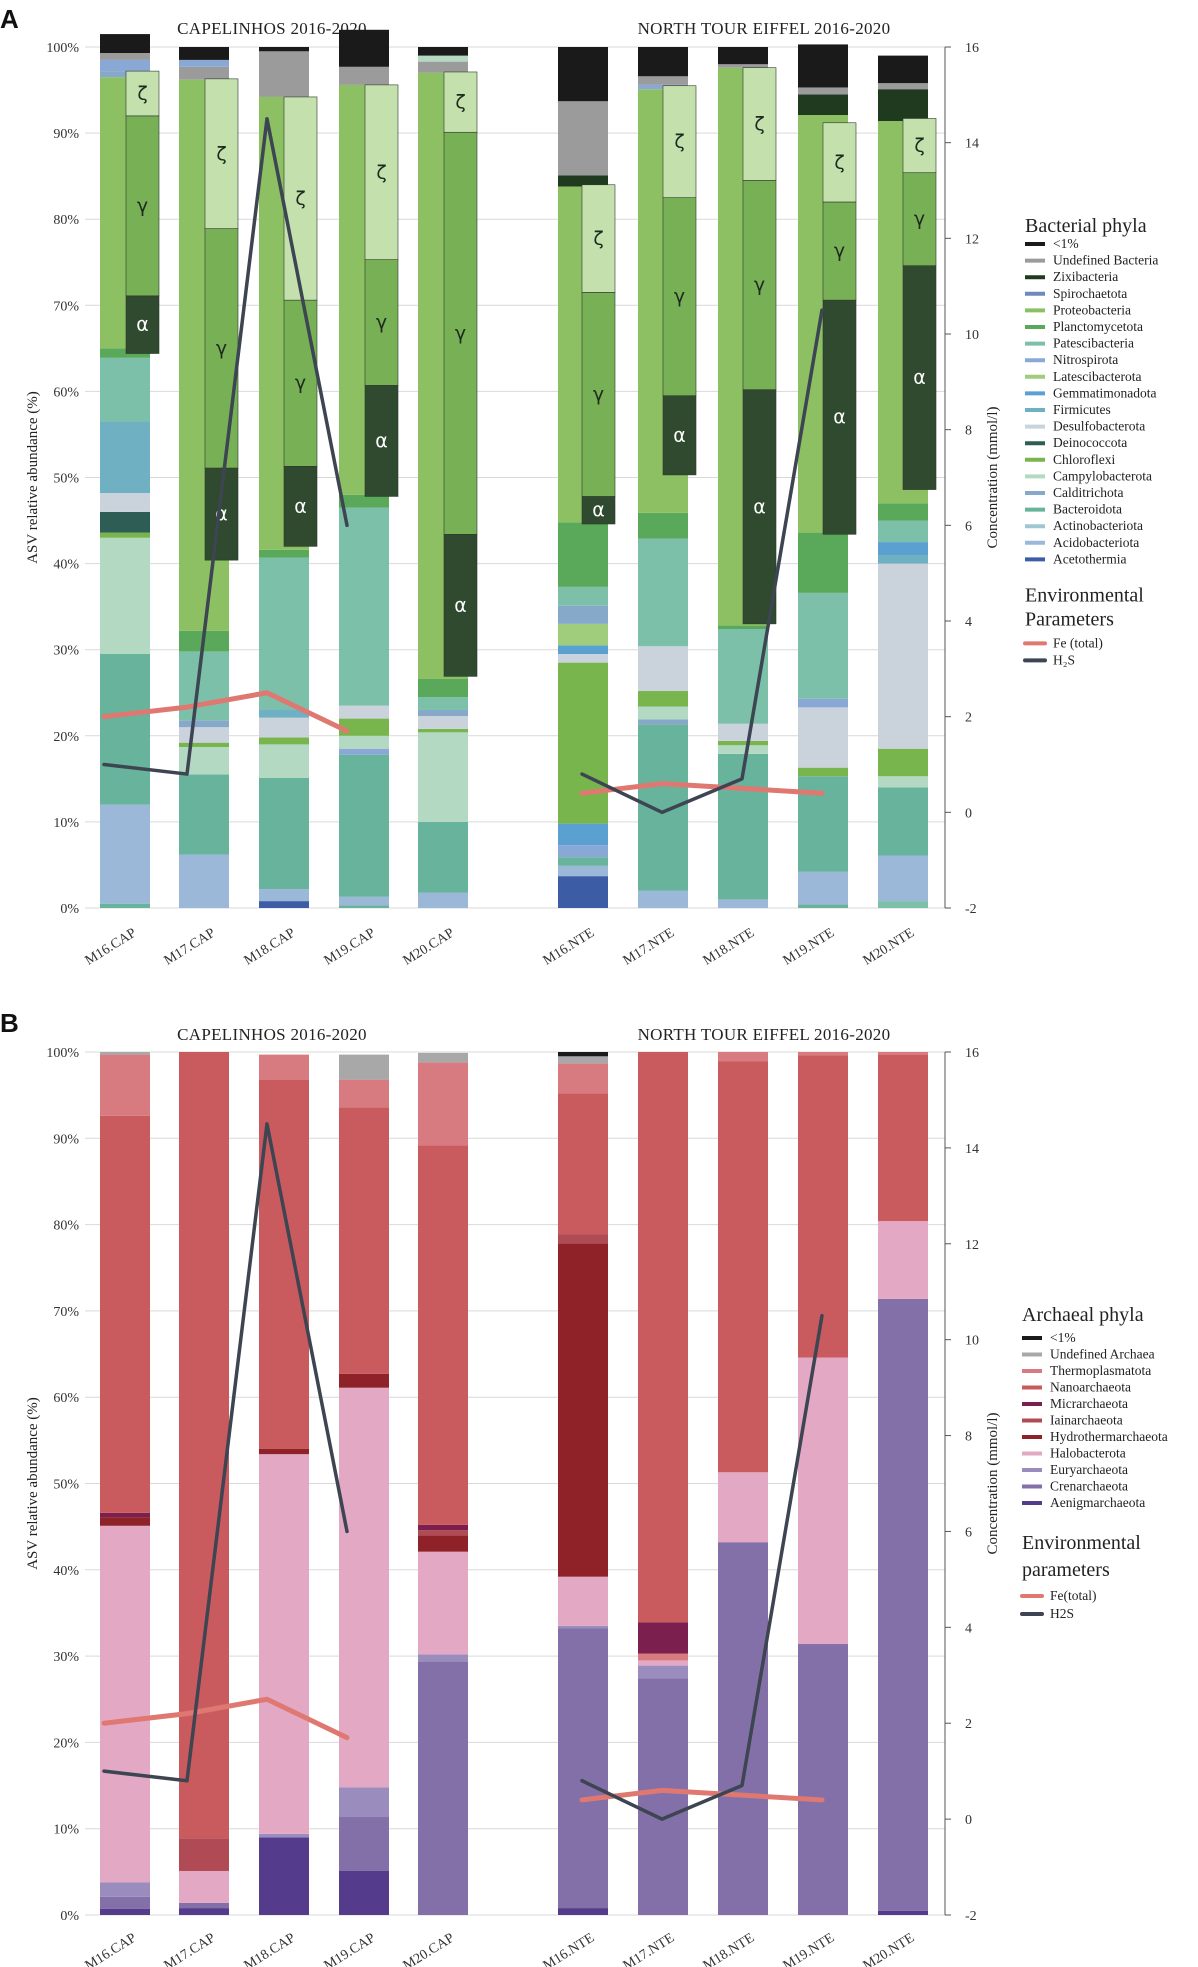 Image resolution: width=1198 pixels, height=1967 pixels. I want to click on y2-tick-label: 0, so click(968, 813).